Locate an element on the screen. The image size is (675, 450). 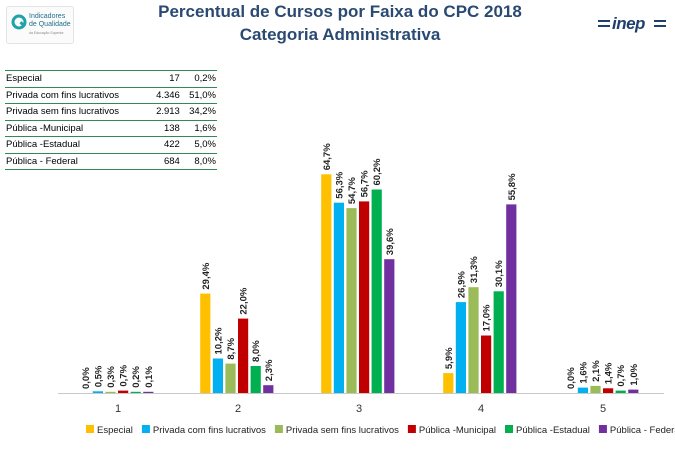
data-label: 54,7% is located at coordinates (352, 190).